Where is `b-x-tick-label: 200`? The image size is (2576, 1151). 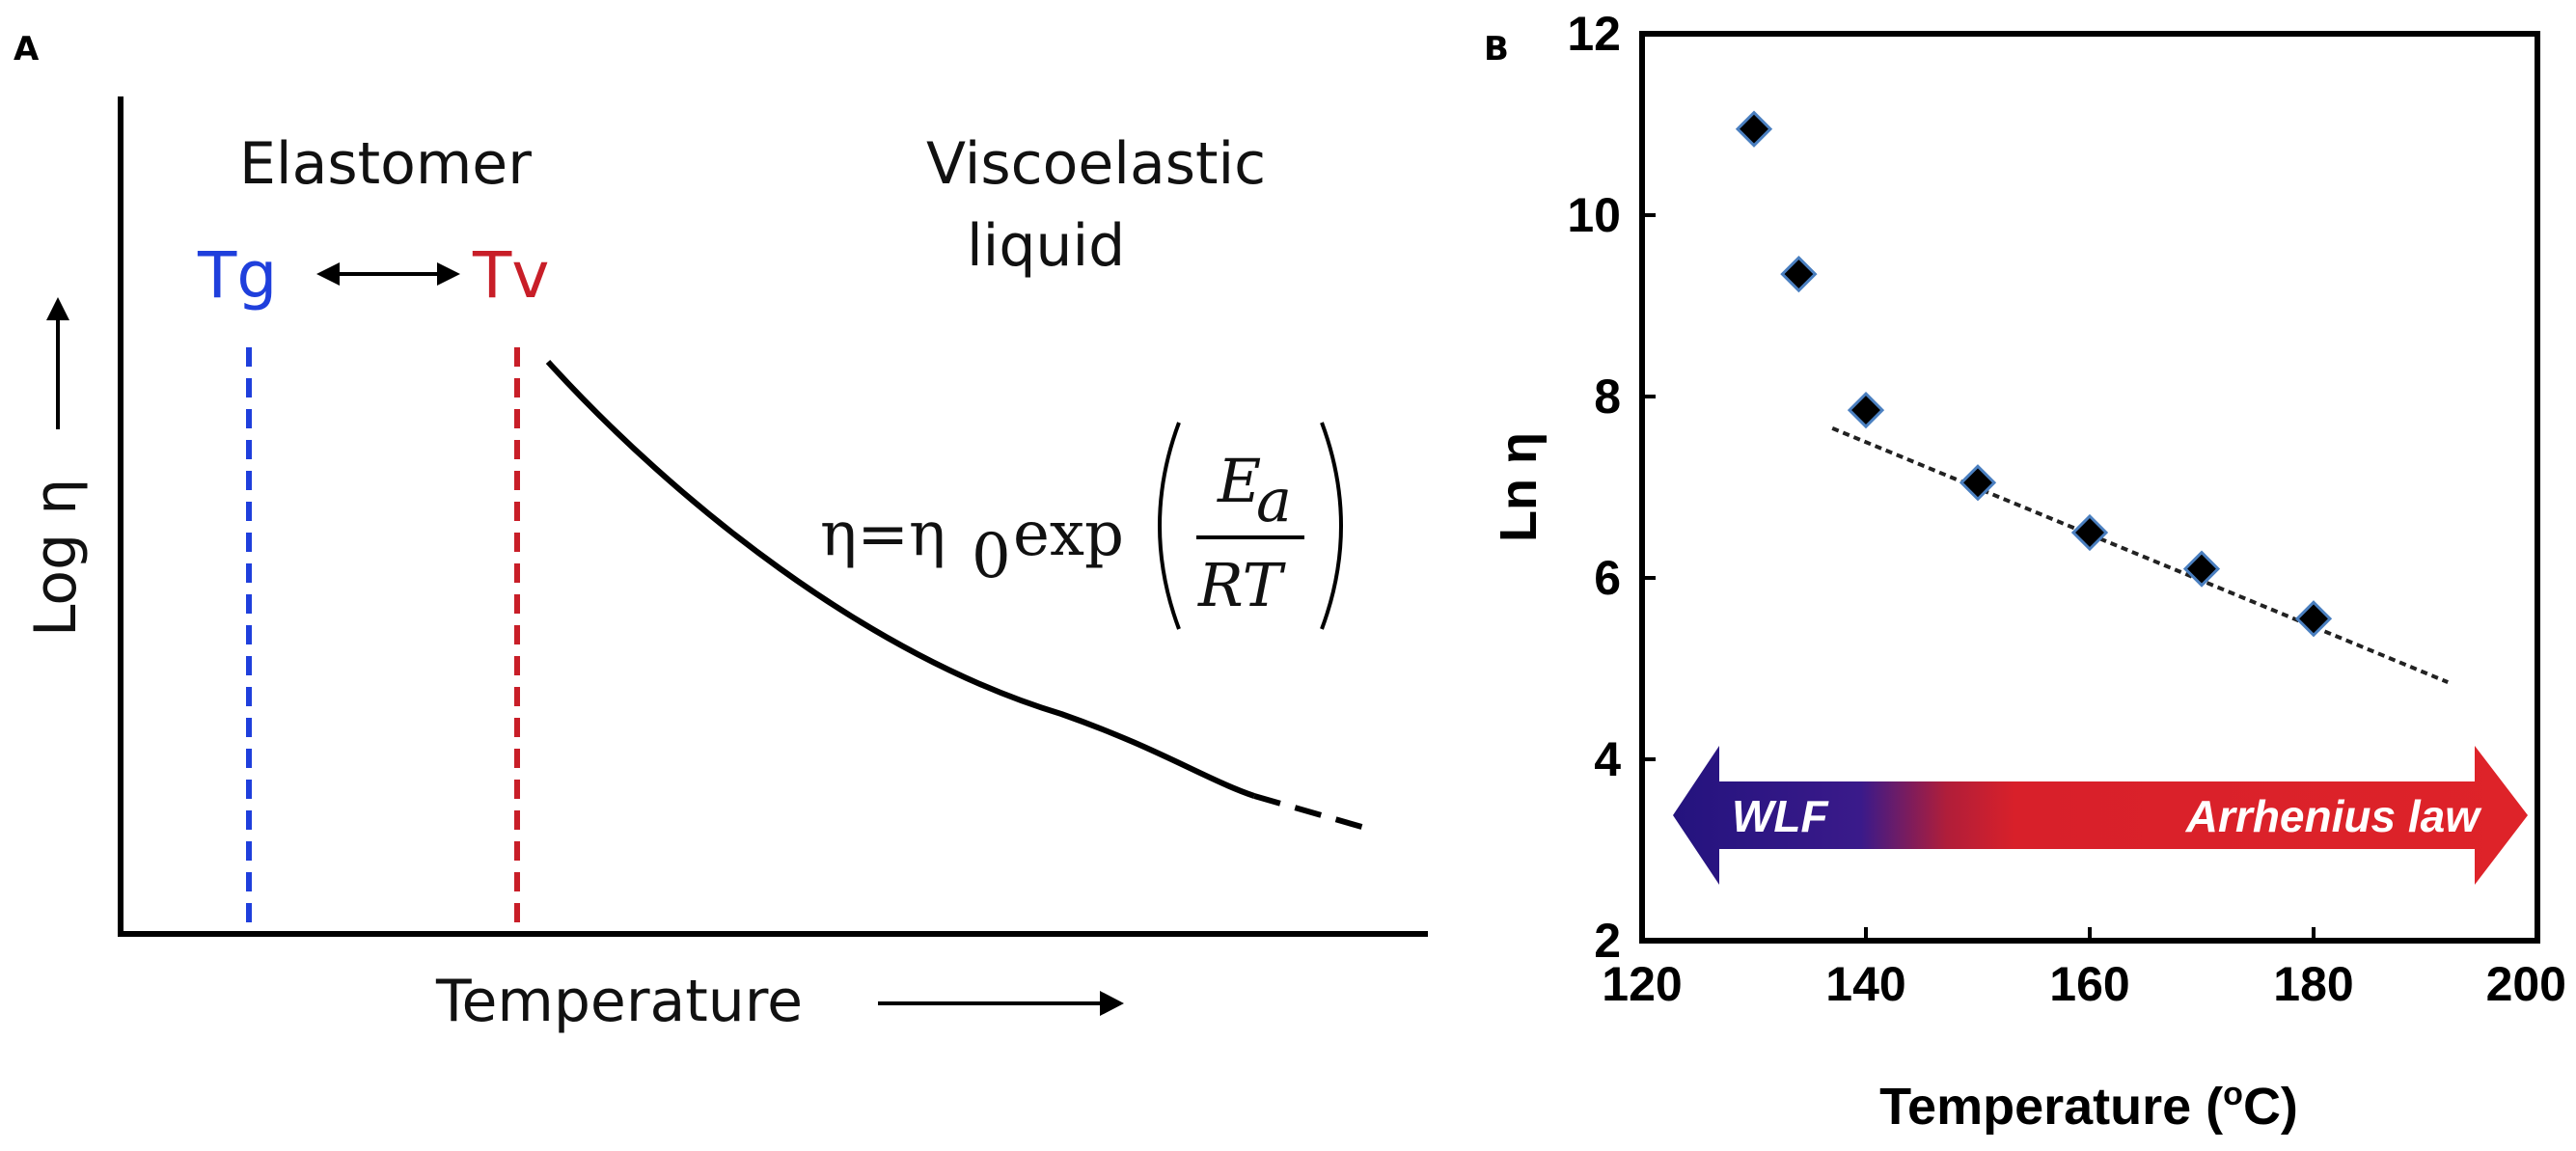 b-x-tick-label: 200 is located at coordinates (2526, 984).